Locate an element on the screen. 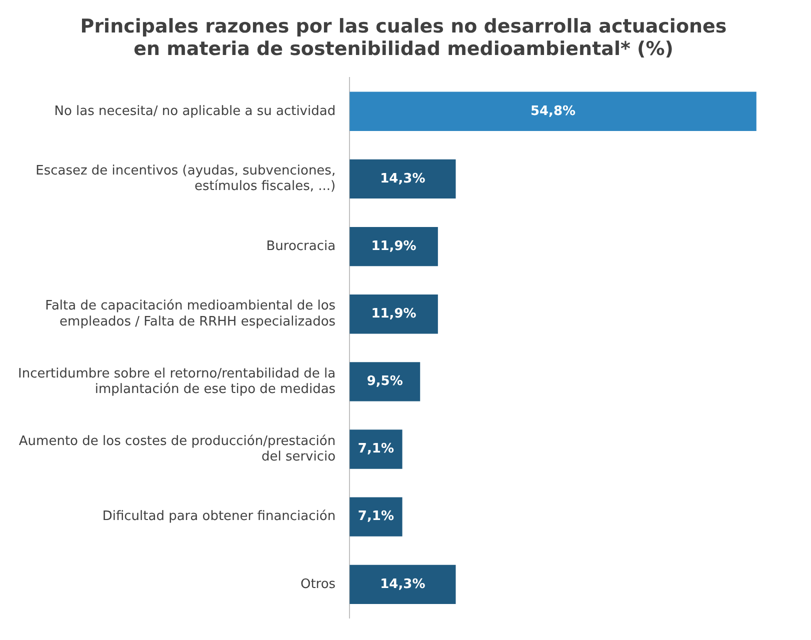 The image size is (811, 640). data-label: 54,8% is located at coordinates (553, 111).